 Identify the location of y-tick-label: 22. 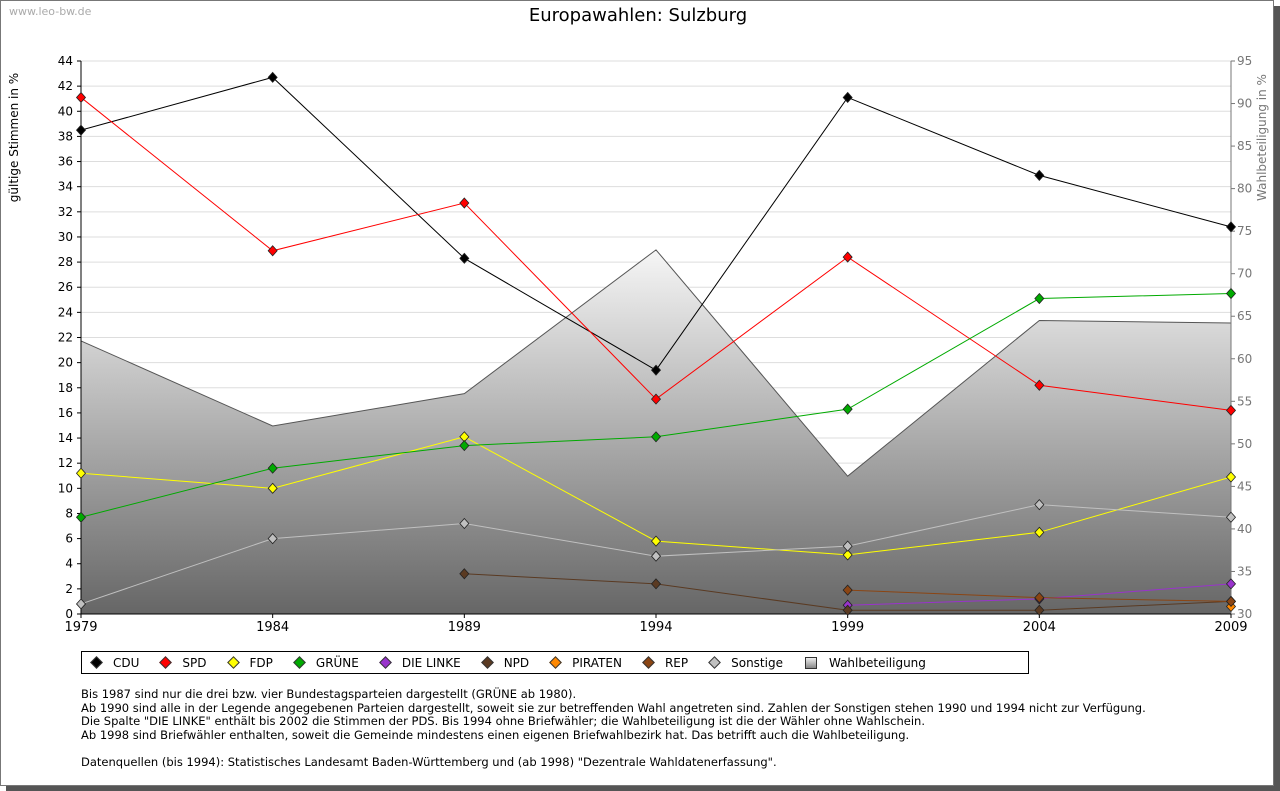
(65, 338).